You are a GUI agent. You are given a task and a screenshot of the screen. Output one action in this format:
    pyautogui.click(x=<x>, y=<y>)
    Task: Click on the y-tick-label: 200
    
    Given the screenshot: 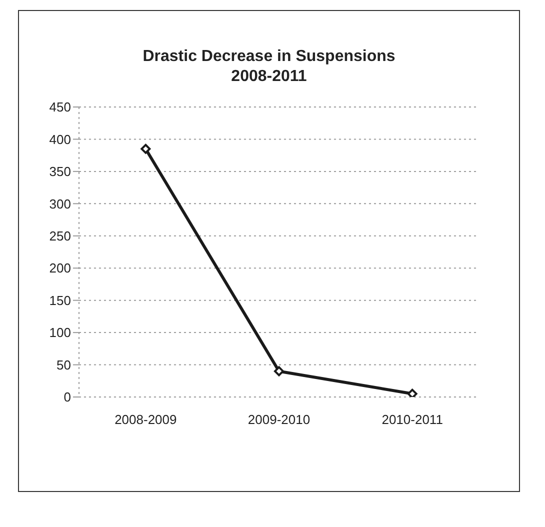 What is the action you would take?
    pyautogui.click(x=60, y=268)
    